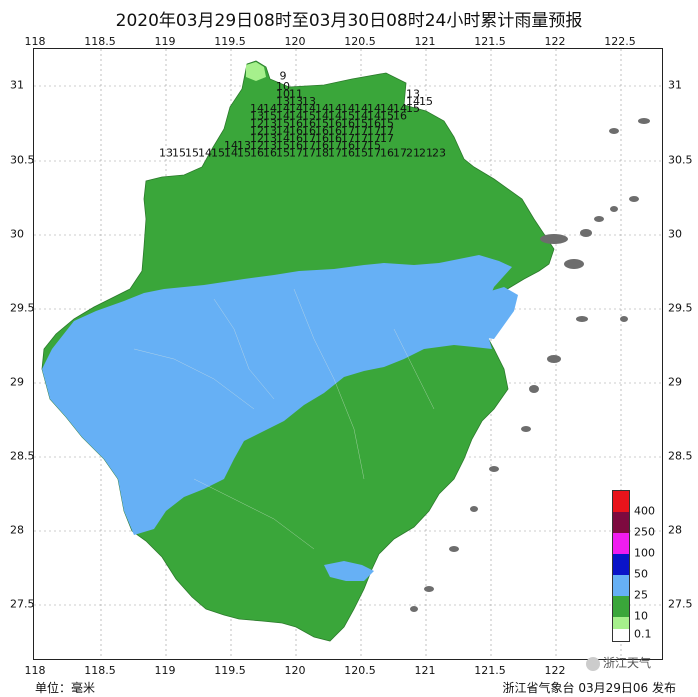  Describe the element at coordinates (413, 153) in the screenshot. I see `station-value: 21` at that location.